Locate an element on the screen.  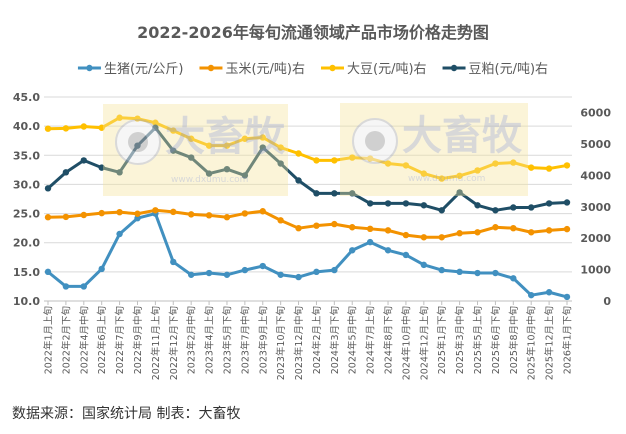
y-right-tick-label: 1000 is located at coordinates (595, 270).